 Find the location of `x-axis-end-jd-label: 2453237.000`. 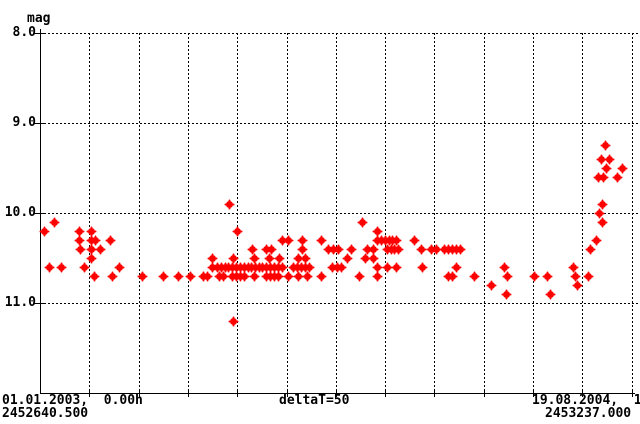

x-axis-end-jd-label: 2453237.000 is located at coordinates (588, 413).